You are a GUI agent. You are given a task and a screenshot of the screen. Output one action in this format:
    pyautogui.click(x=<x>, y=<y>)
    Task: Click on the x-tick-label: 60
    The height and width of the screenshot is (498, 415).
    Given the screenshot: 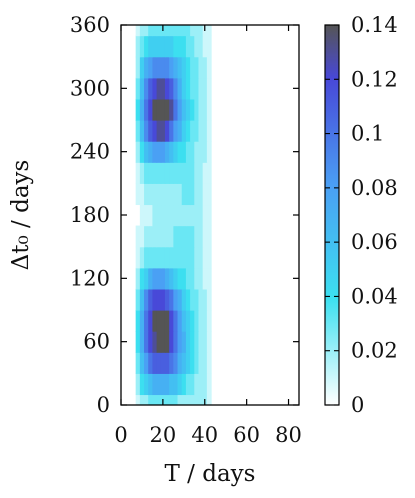 What is the action you would take?
    pyautogui.click(x=246, y=435)
    